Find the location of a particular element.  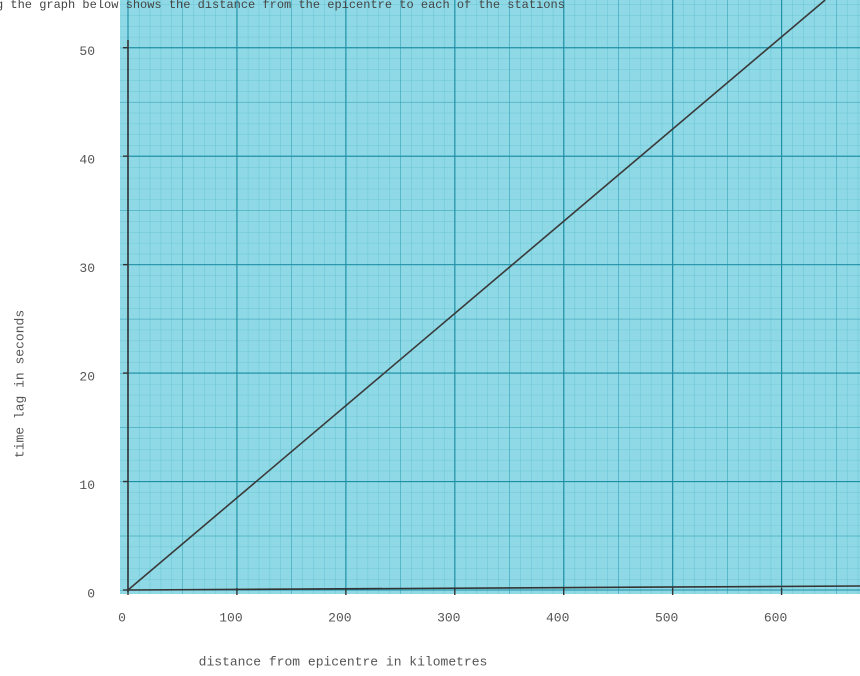

y-tick-label: 20 is located at coordinates (87, 377).